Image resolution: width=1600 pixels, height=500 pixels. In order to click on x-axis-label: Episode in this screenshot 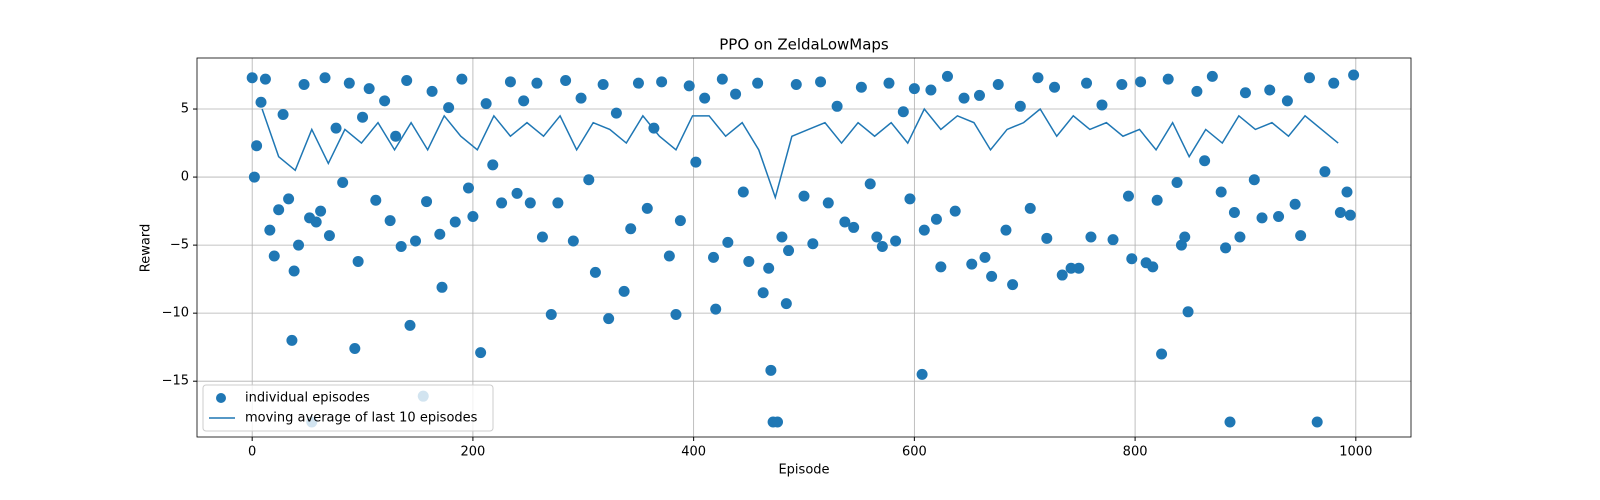, I will do `click(803, 470)`.